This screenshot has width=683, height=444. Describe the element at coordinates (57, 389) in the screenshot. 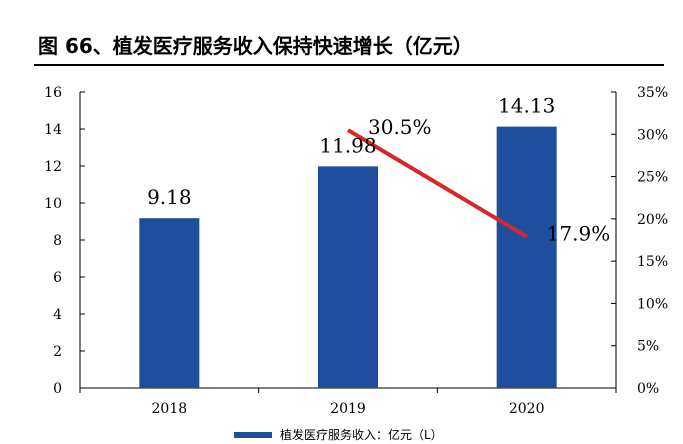

I see `left-tick-label: 0` at that location.